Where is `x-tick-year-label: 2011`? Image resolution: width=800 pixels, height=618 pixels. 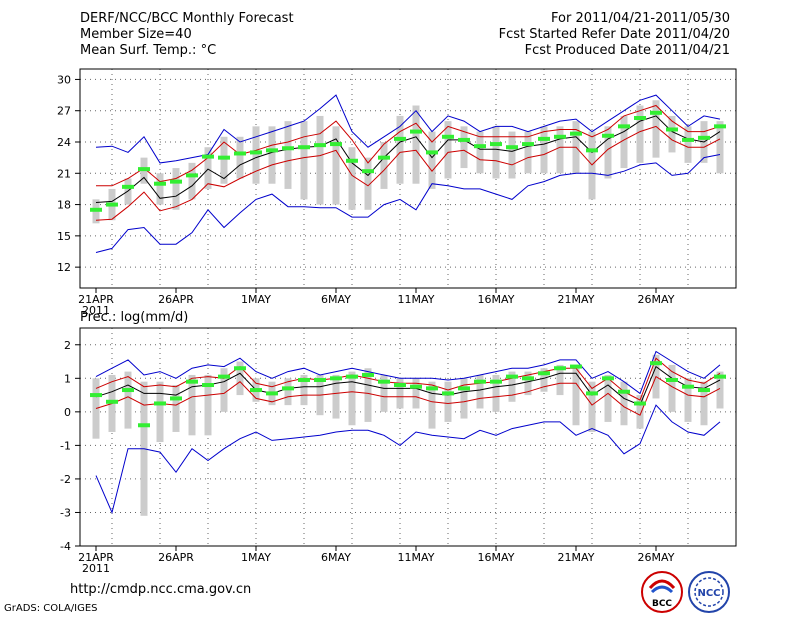 x-tick-year-label: 2011 is located at coordinates (96, 310).